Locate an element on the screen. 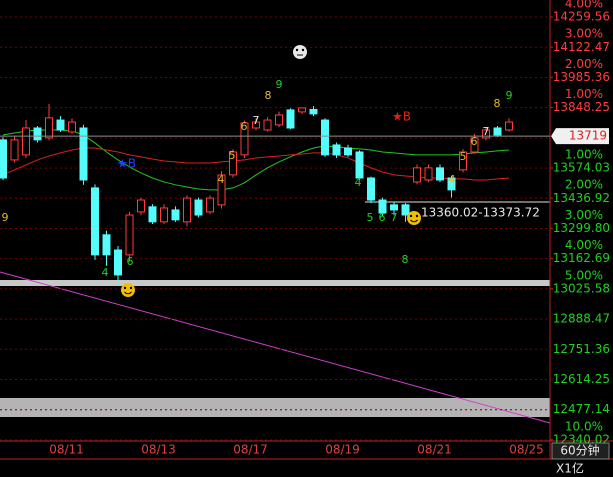 This screenshot has width=613, height=477. y2-tick-label: 3.00% is located at coordinates (584, 34).